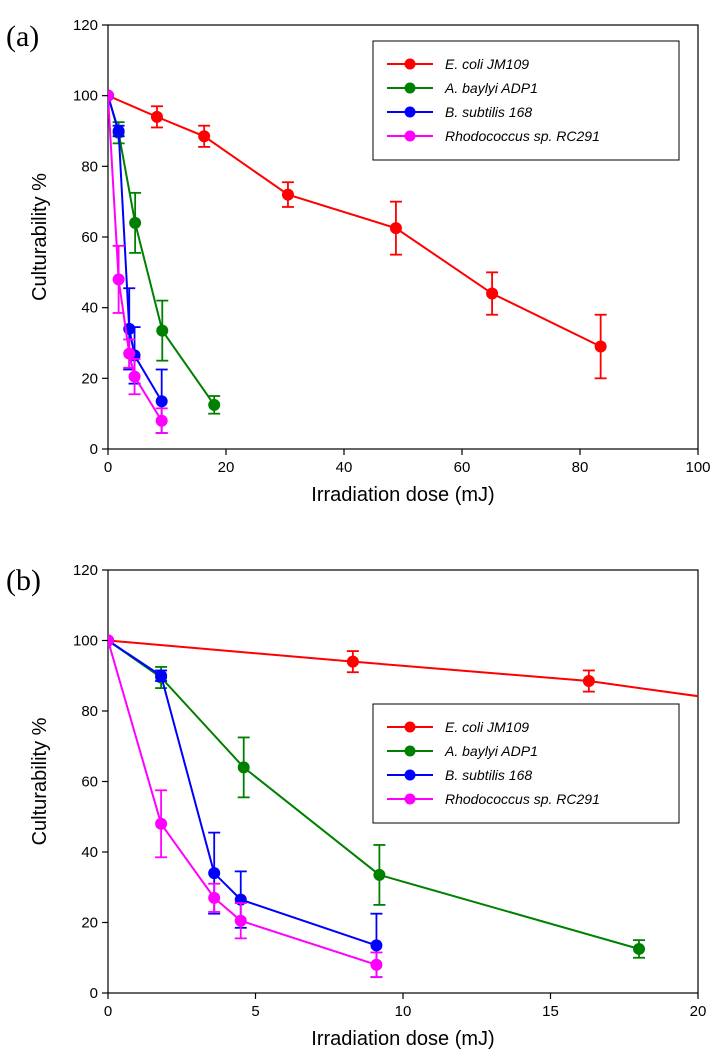 The height and width of the screenshot is (1060, 716). I want to click on panel-label: (b), so click(23, 580).